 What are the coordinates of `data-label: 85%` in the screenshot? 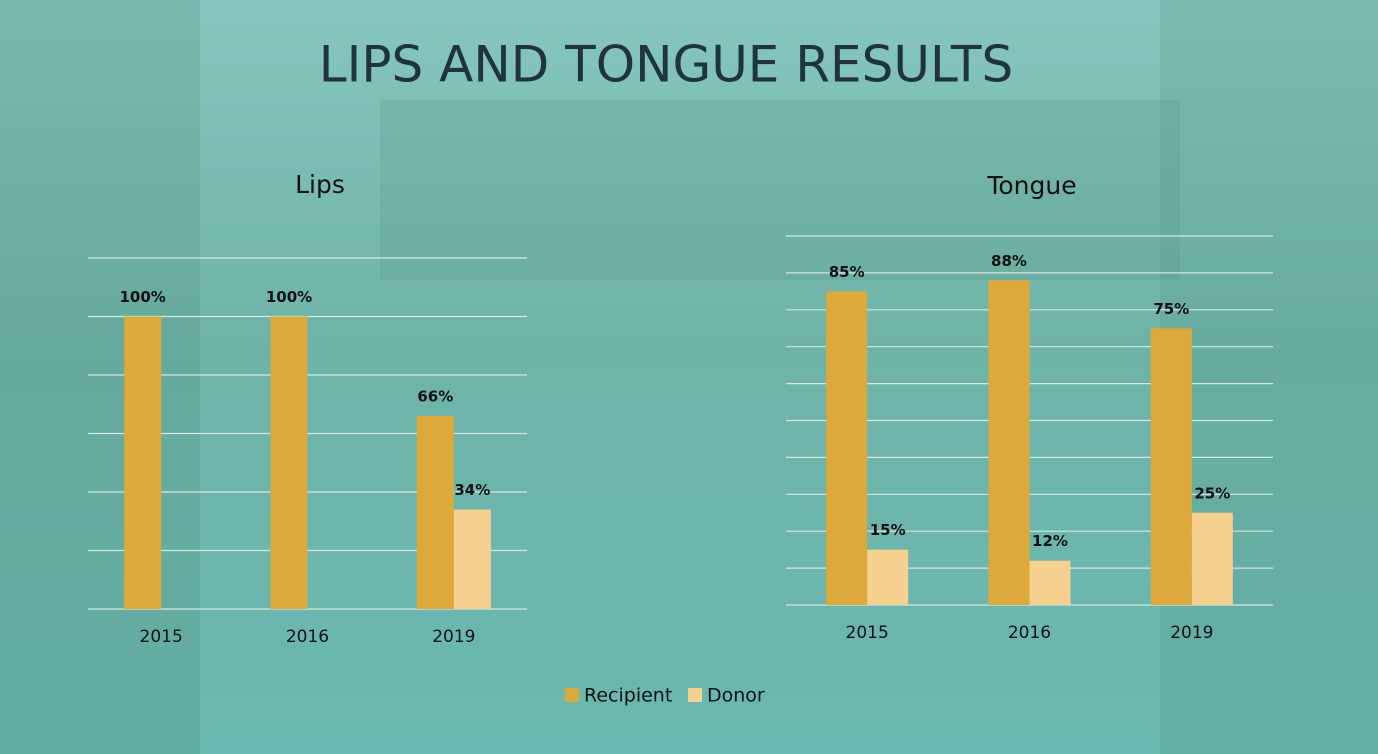 It's located at (847, 272).